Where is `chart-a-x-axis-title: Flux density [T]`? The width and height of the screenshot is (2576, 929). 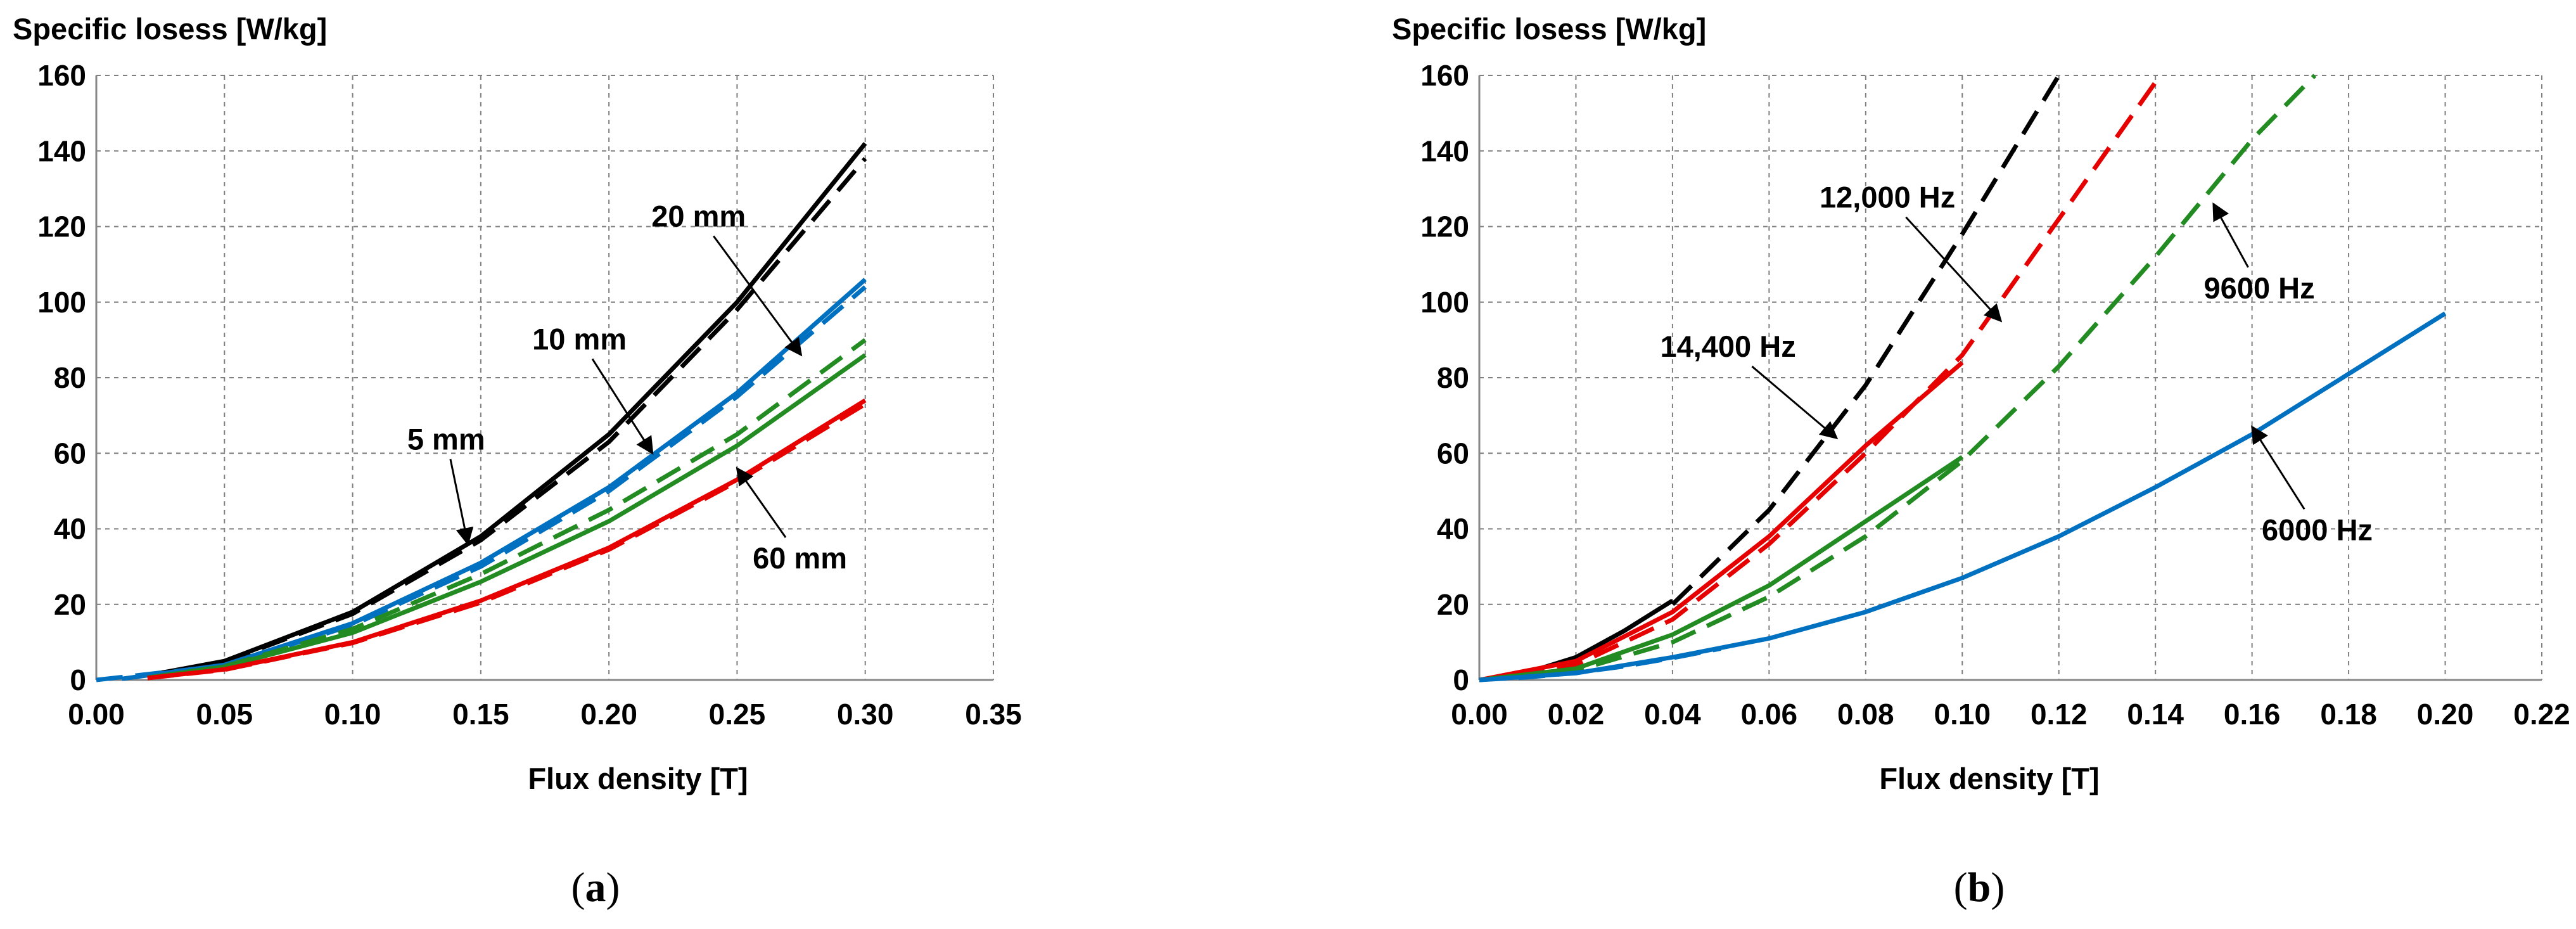
chart-a-x-axis-title: Flux density [T] is located at coordinates (638, 779).